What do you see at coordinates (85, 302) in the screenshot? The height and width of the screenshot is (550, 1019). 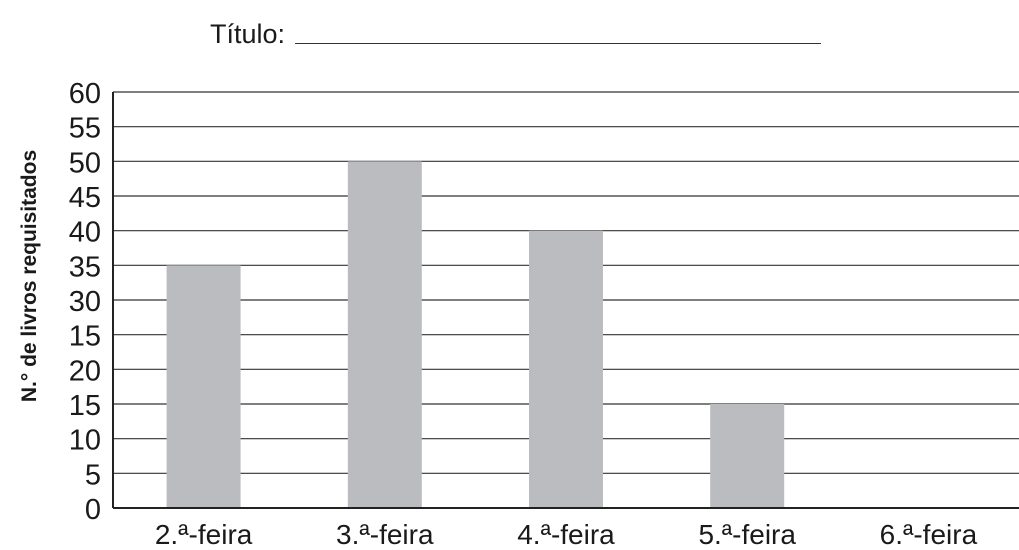 I see `y-tick-label: 30` at bounding box center [85, 302].